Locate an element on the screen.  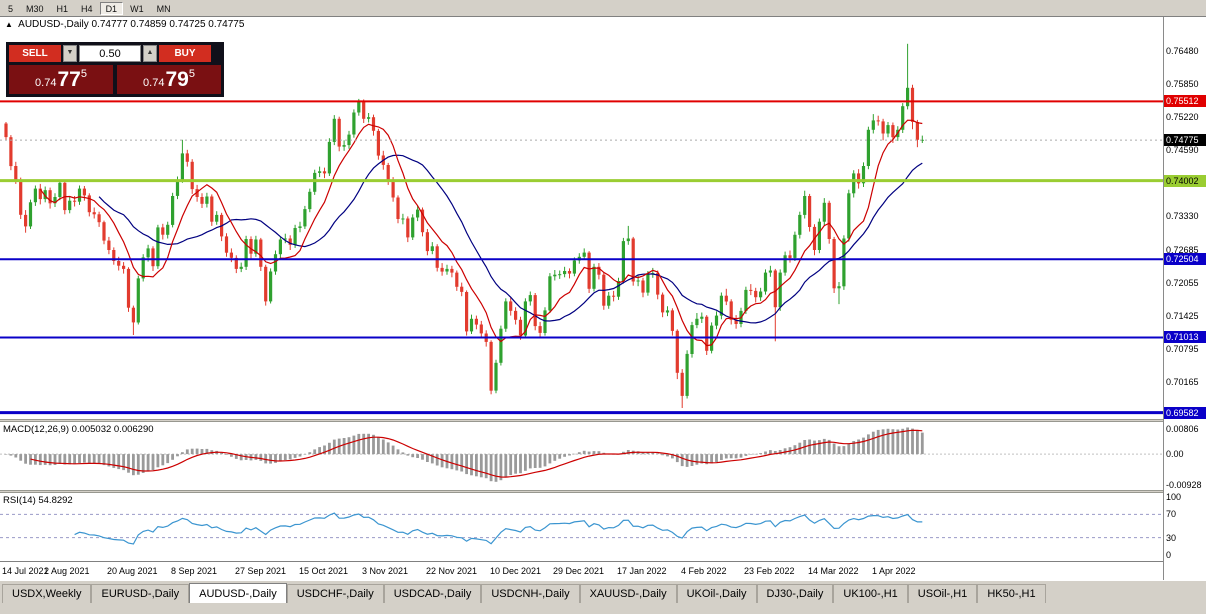
chart-tab-usdcnh--daily: USDCNH-,Daily is located at coordinates (530, 593).